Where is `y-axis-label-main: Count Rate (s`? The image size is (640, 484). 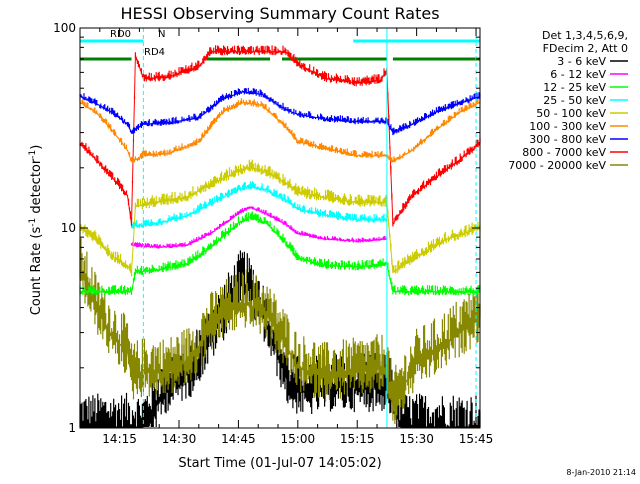 y-axis-label-main: Count Rate (s is located at coordinates (36, 271).